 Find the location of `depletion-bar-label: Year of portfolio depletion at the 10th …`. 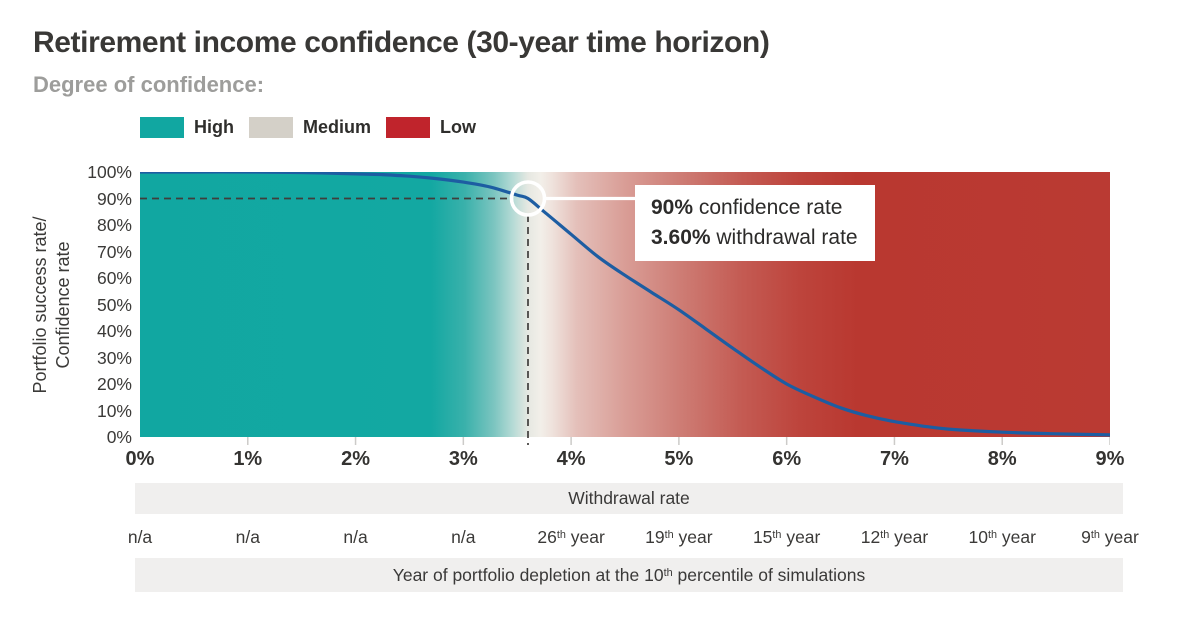

depletion-bar-label: Year of portfolio depletion at the 10th … is located at coordinates (629, 575).